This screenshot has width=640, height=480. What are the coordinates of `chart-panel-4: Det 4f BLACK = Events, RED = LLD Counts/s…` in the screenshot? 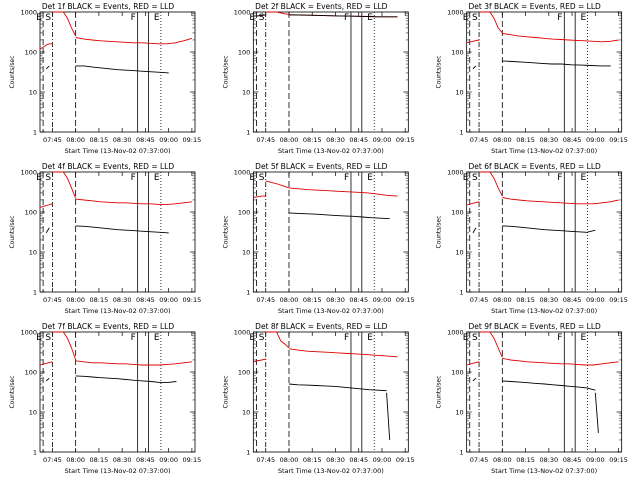 It's located at (105, 238).